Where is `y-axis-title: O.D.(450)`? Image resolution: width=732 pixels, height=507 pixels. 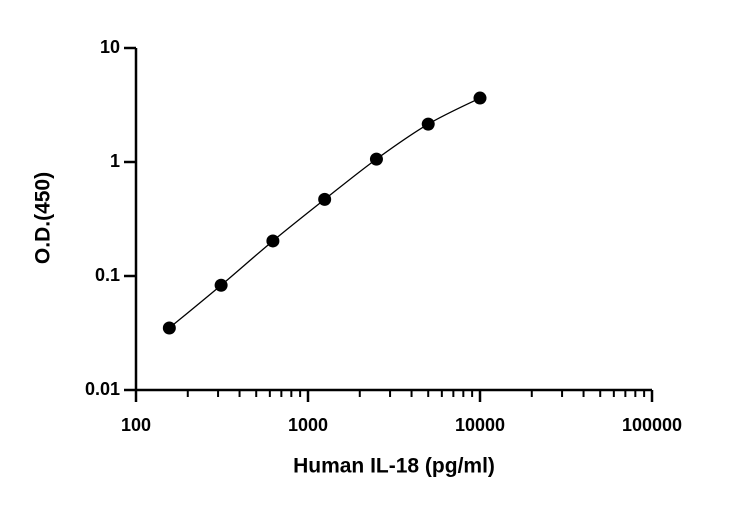
y-axis-title: O.D.(450) is located at coordinates (43, 218).